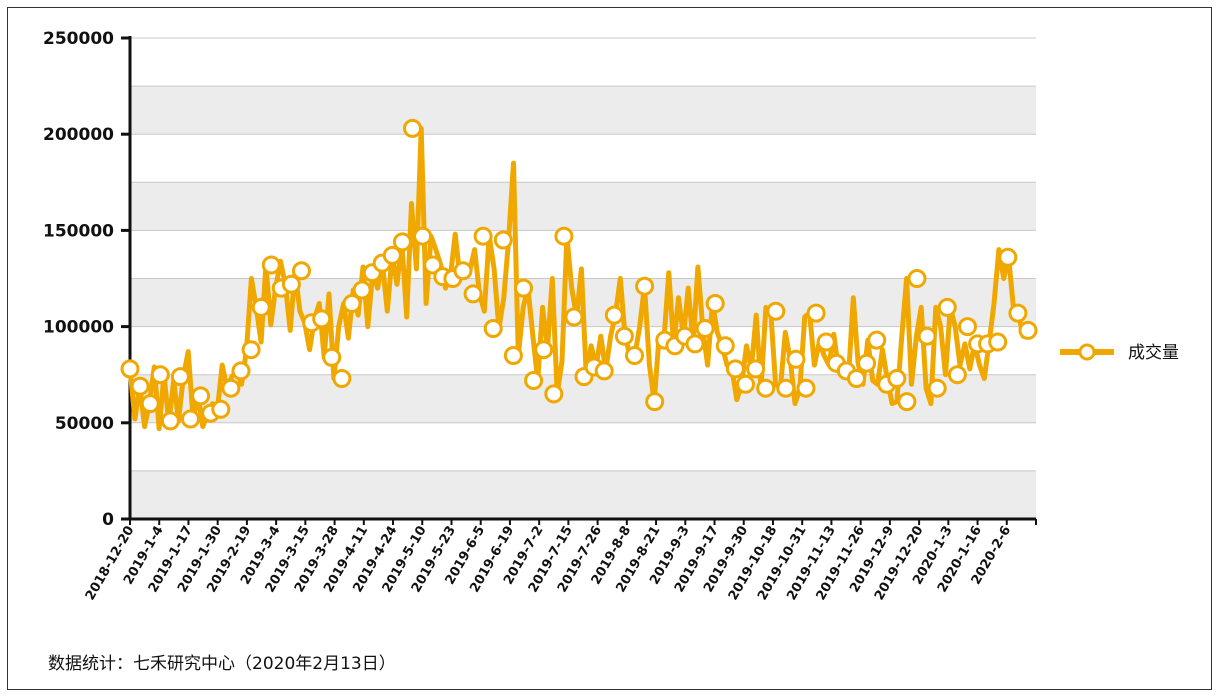 The image size is (1221, 699). I want to click on y-tick-label: 50000, so click(84, 424).